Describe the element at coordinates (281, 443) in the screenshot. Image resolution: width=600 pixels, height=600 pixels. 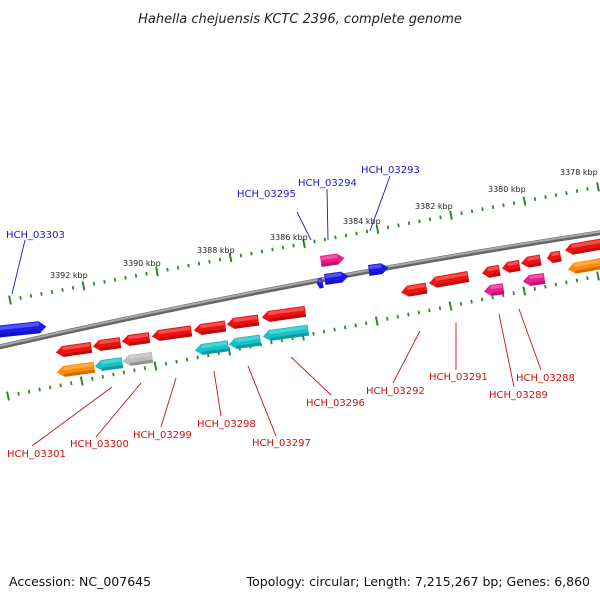
I see `gene-label: HCH_03297` at that location.